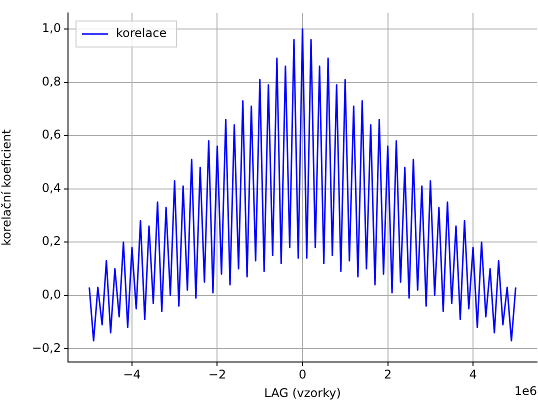  I want to click on y-tick-label: 0,2, so click(51, 241).